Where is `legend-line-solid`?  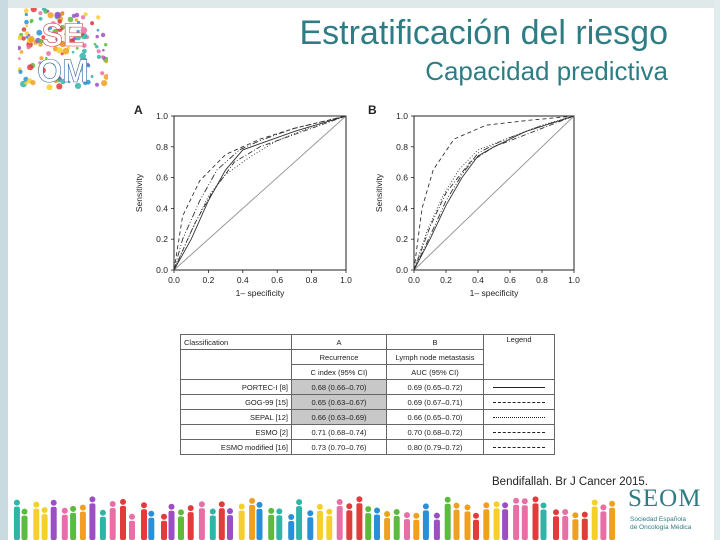
legend-line-solid is located at coordinates (519, 387).